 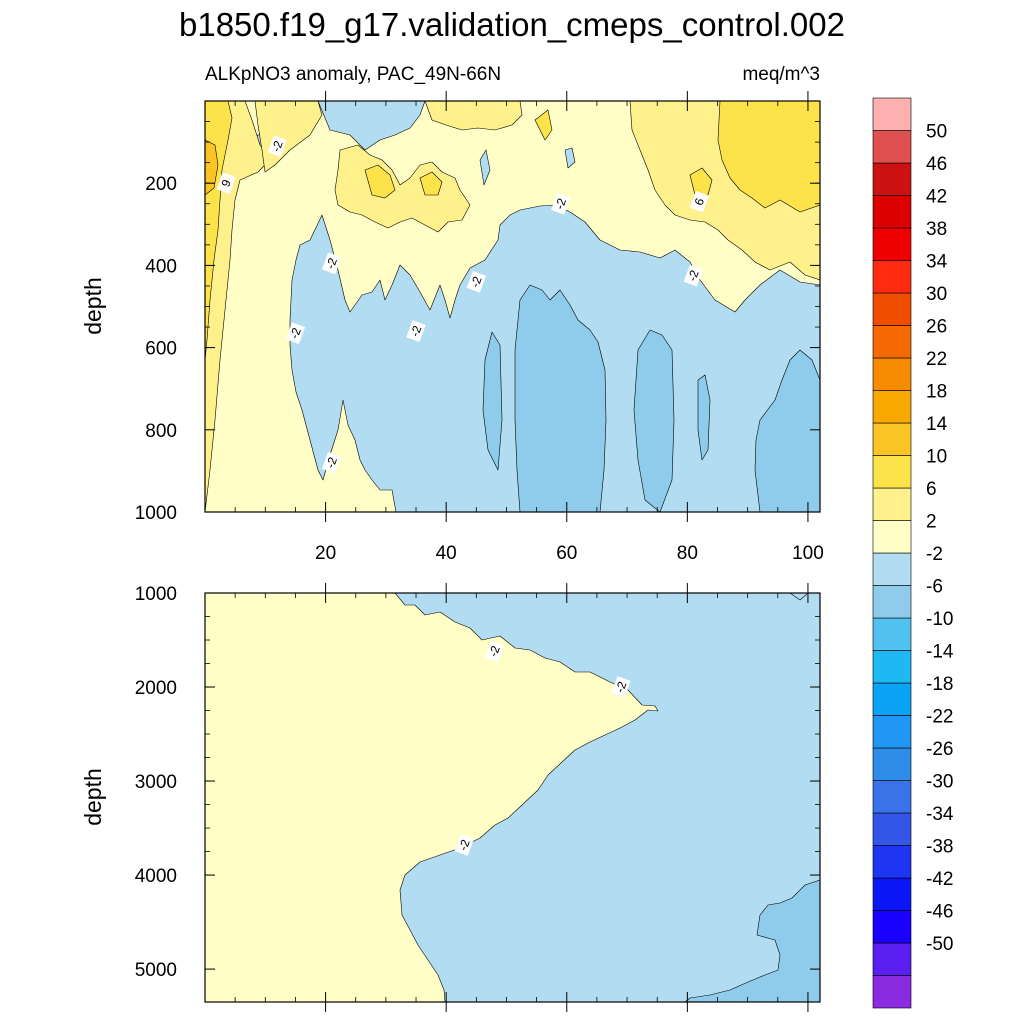 I want to click on units-label: meq/m^3, so click(x=781, y=74).